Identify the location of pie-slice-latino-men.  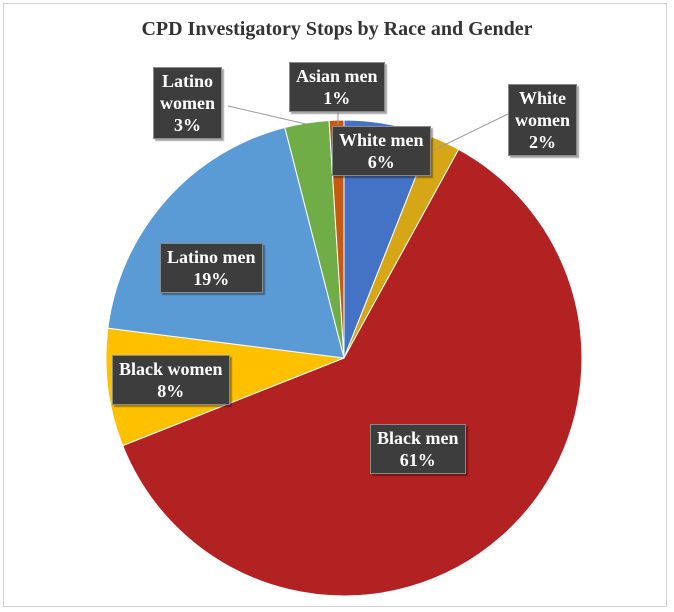
(226, 242).